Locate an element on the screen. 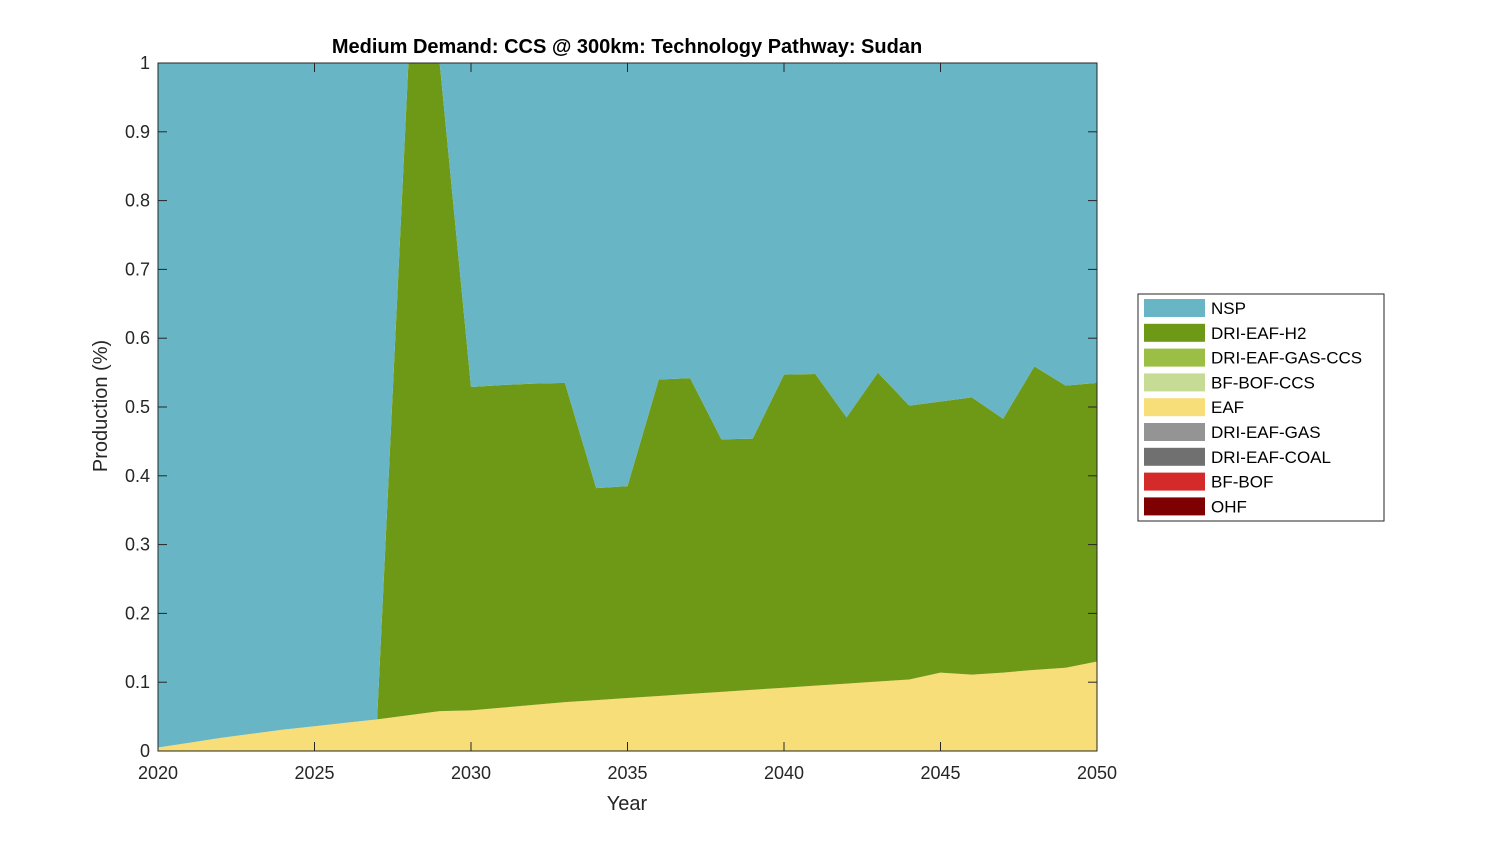 The height and width of the screenshot is (844, 1500). y-axis-label: Production (%) is located at coordinates (101, 406).